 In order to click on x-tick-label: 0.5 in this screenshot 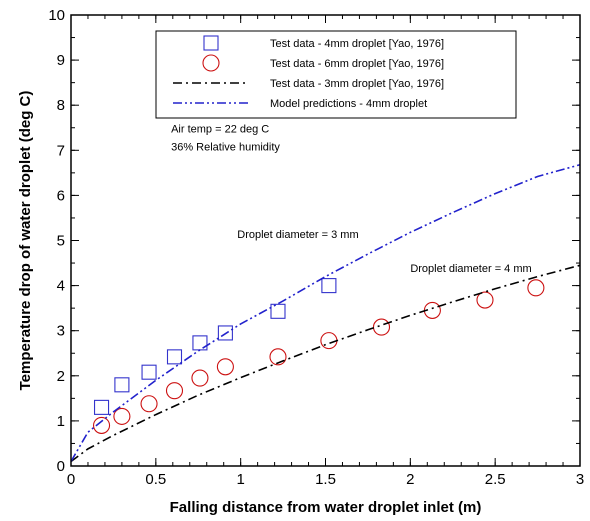, I will do `click(155, 479)`.